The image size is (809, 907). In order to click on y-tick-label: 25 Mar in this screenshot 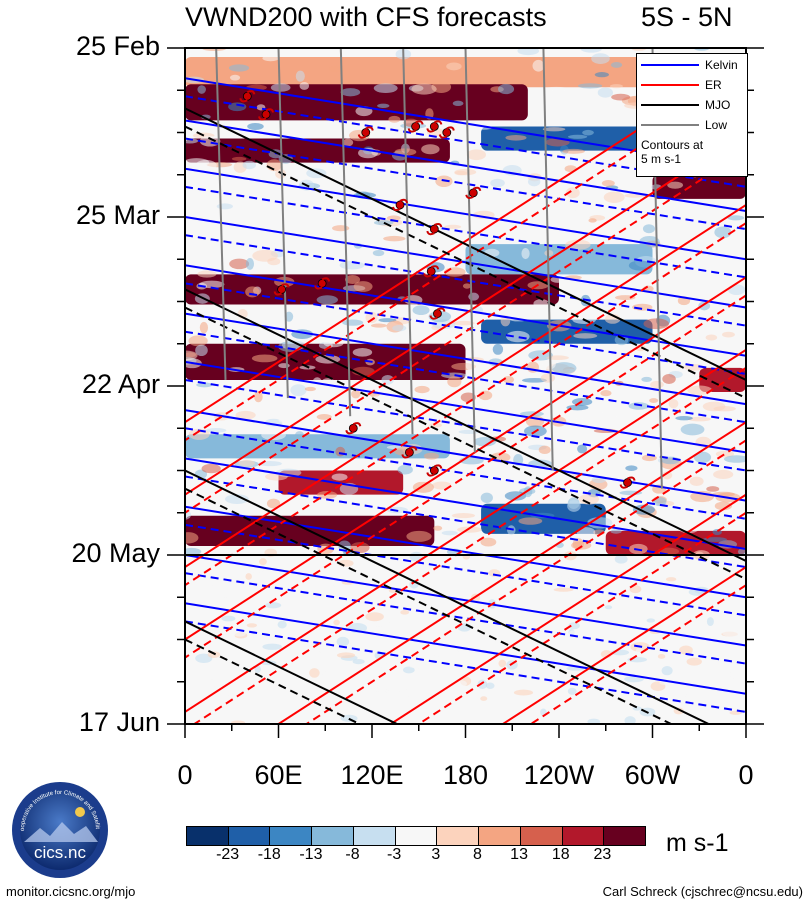, I will do `click(117, 215)`.